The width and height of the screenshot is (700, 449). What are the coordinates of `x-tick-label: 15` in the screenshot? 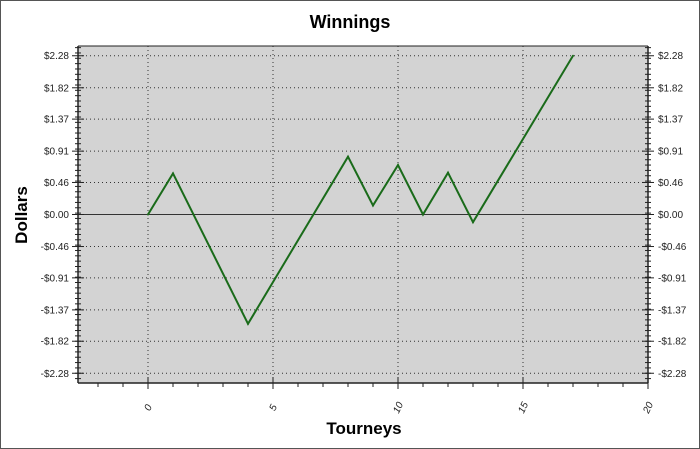 It's located at (523, 407).